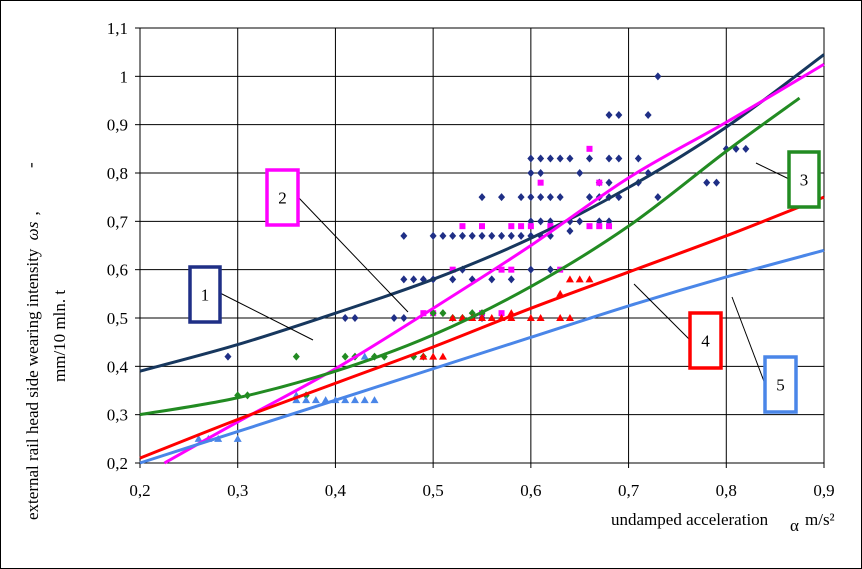 This screenshot has height=569, width=862. Describe the element at coordinates (726, 490) in the screenshot. I see `x-tick-label: 0,8` at that location.